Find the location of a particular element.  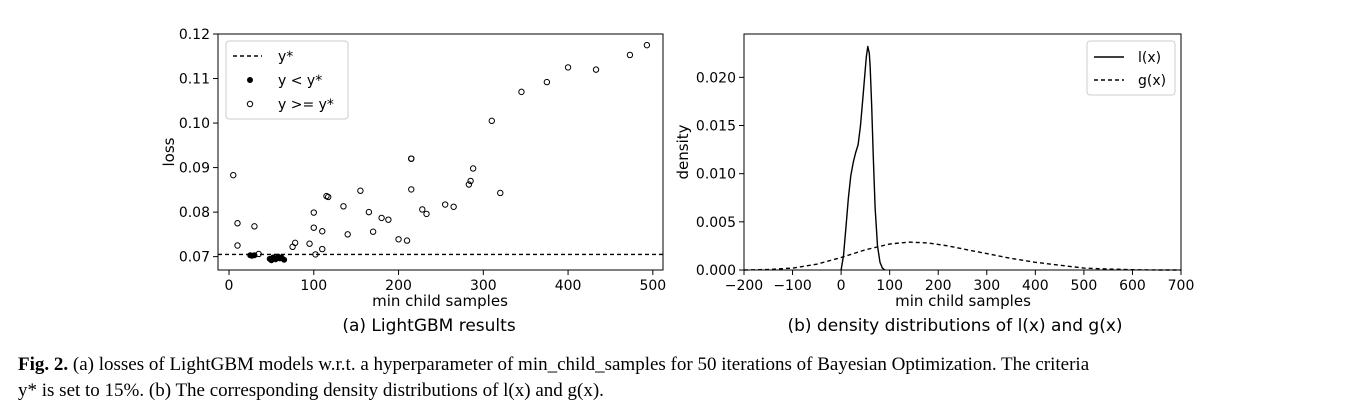

legend-label-l: l(x) is located at coordinates (1149, 58).